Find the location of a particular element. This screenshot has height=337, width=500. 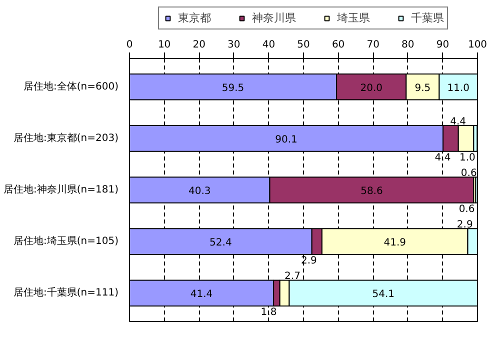

data-label: 41.9 is located at coordinates (395, 243).